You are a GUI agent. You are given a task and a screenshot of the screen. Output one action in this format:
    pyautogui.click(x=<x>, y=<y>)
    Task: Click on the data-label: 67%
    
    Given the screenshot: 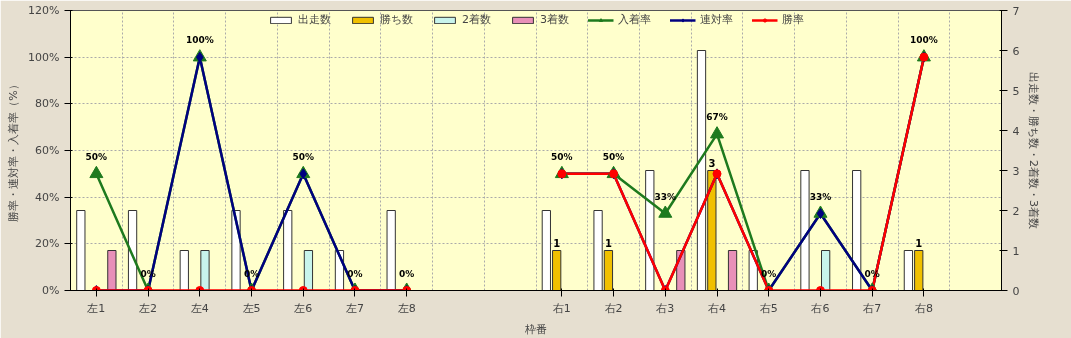 What is the action you would take?
    pyautogui.click(x=717, y=117)
    